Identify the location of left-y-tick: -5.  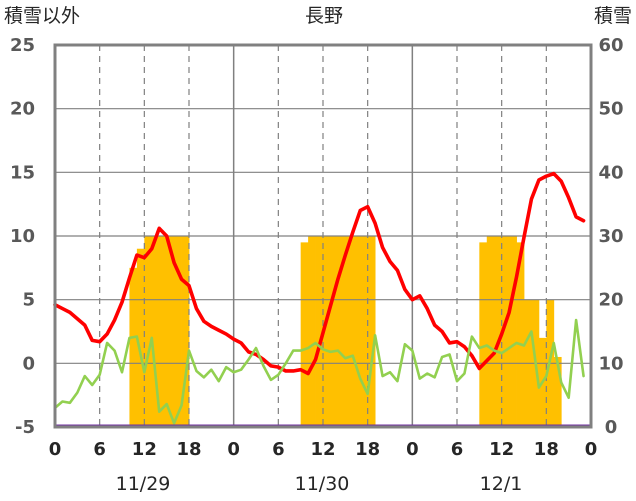
(25, 427).